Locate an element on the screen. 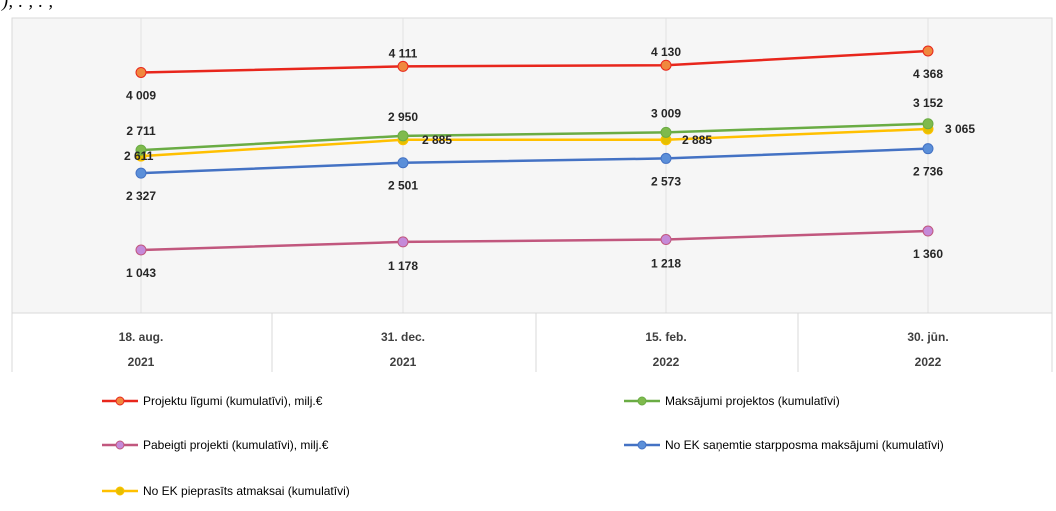 The height and width of the screenshot is (511, 1056). clipped-header-text: ), . , . , is located at coordinates (528, 7).